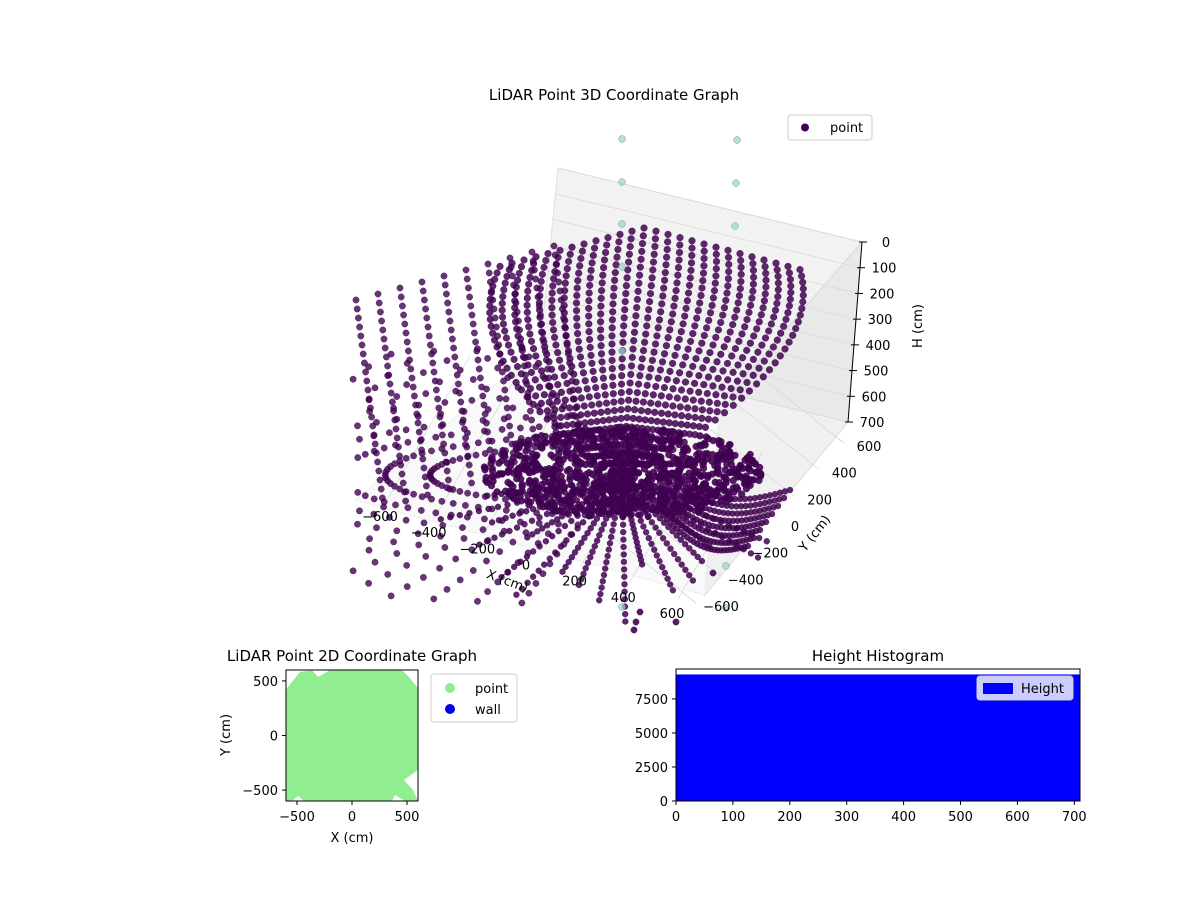 The image size is (1200, 900). I want to click on y-gridline, so click(736, 450).